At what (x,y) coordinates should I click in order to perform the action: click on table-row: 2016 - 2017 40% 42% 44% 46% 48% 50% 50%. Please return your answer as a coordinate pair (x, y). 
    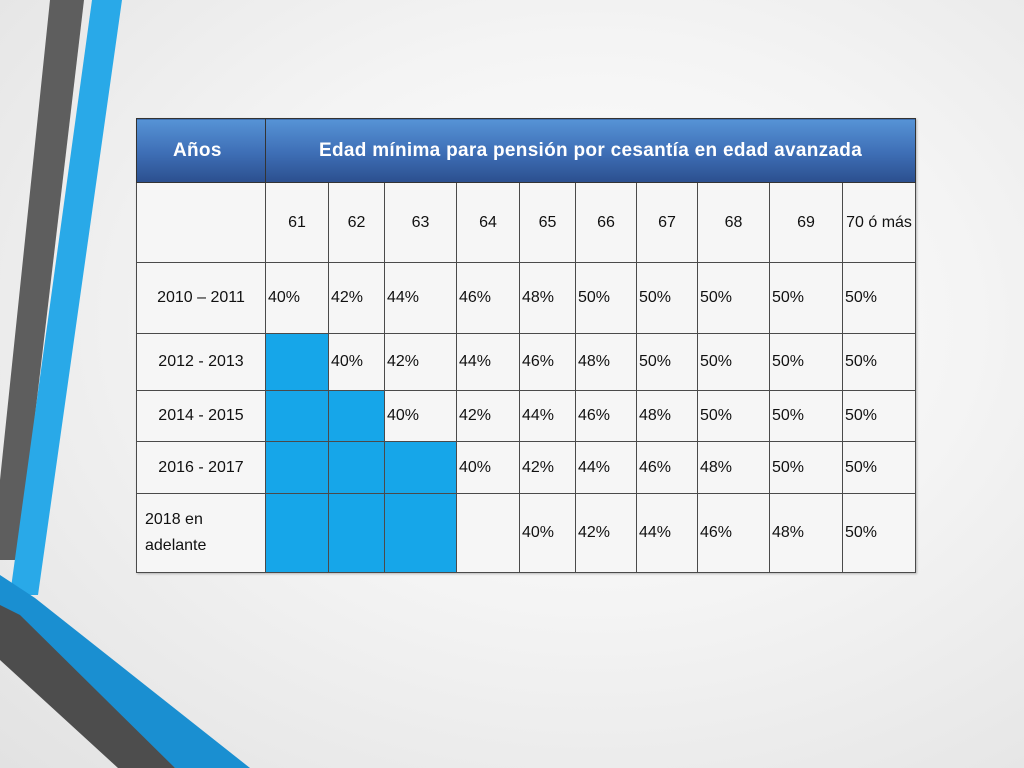
    Looking at the image, I should click on (526, 467).